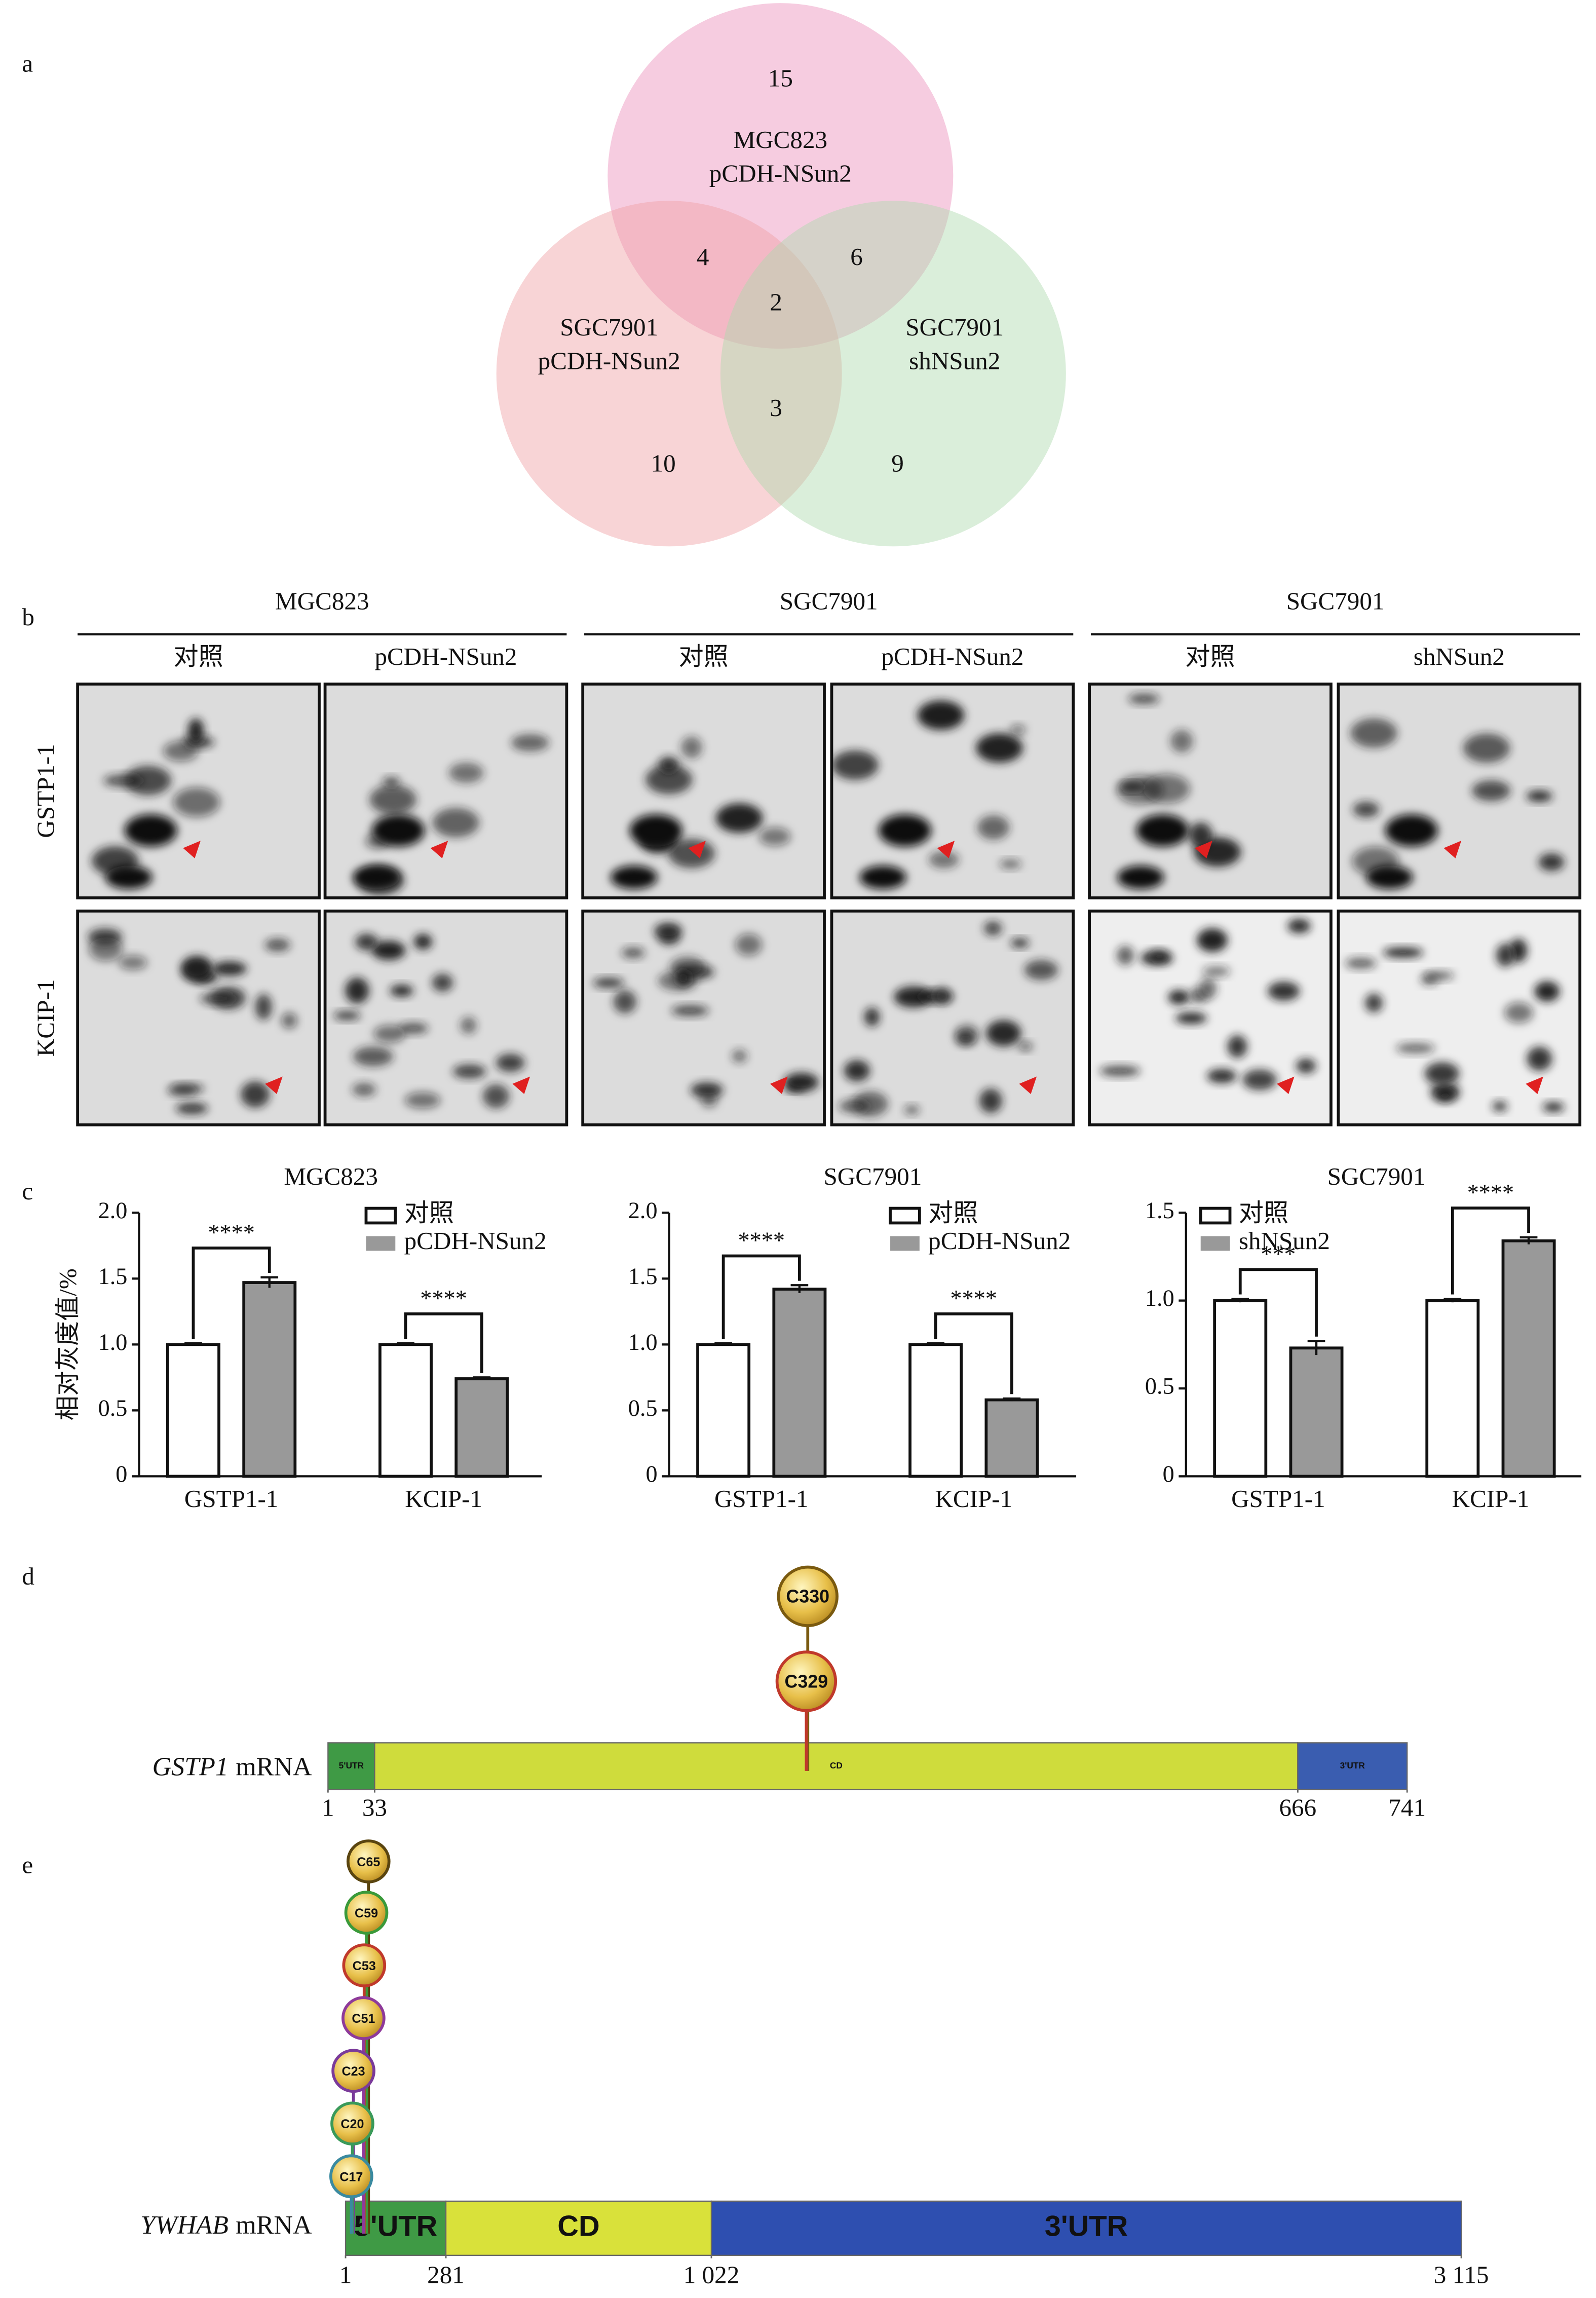 This screenshot has width=1596, height=2298. I want to click on label: C329, so click(806, 1681).